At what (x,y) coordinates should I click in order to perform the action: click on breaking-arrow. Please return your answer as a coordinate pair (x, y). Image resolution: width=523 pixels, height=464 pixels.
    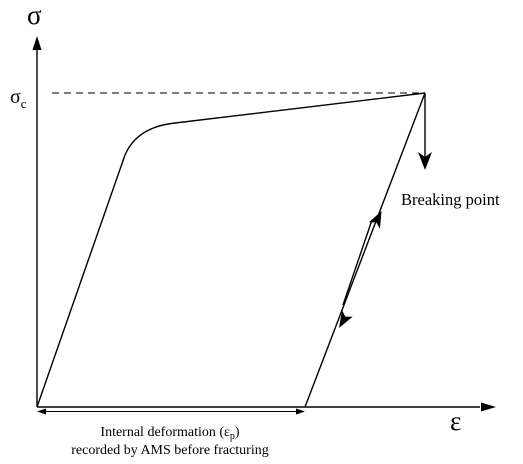
    Looking at the image, I should click on (425, 131).